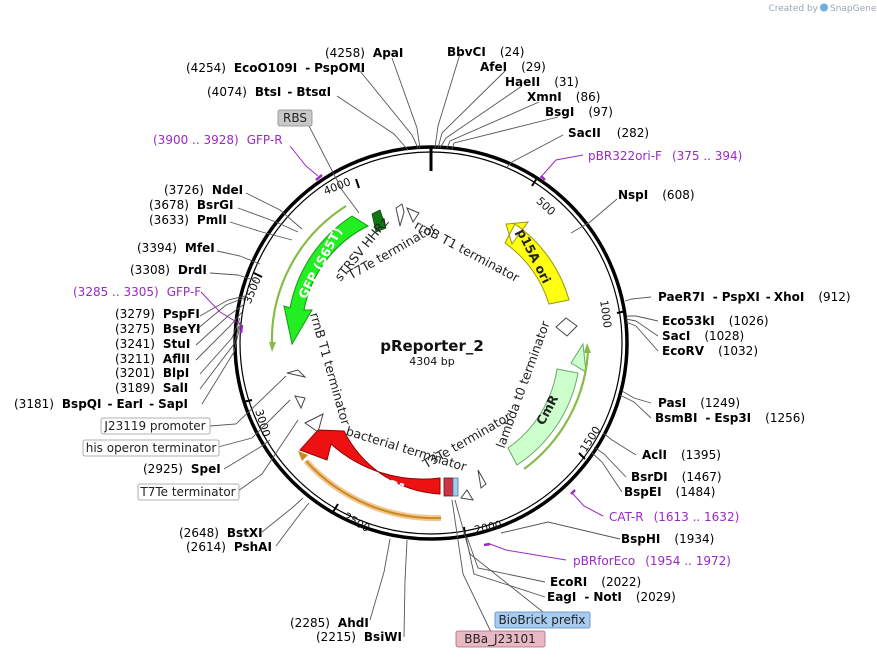 The width and height of the screenshot is (877, 657). Describe the element at coordinates (269, 92) in the screenshot. I see `enzyme-btsi: (4074) BtsI - BtsαI` at that location.